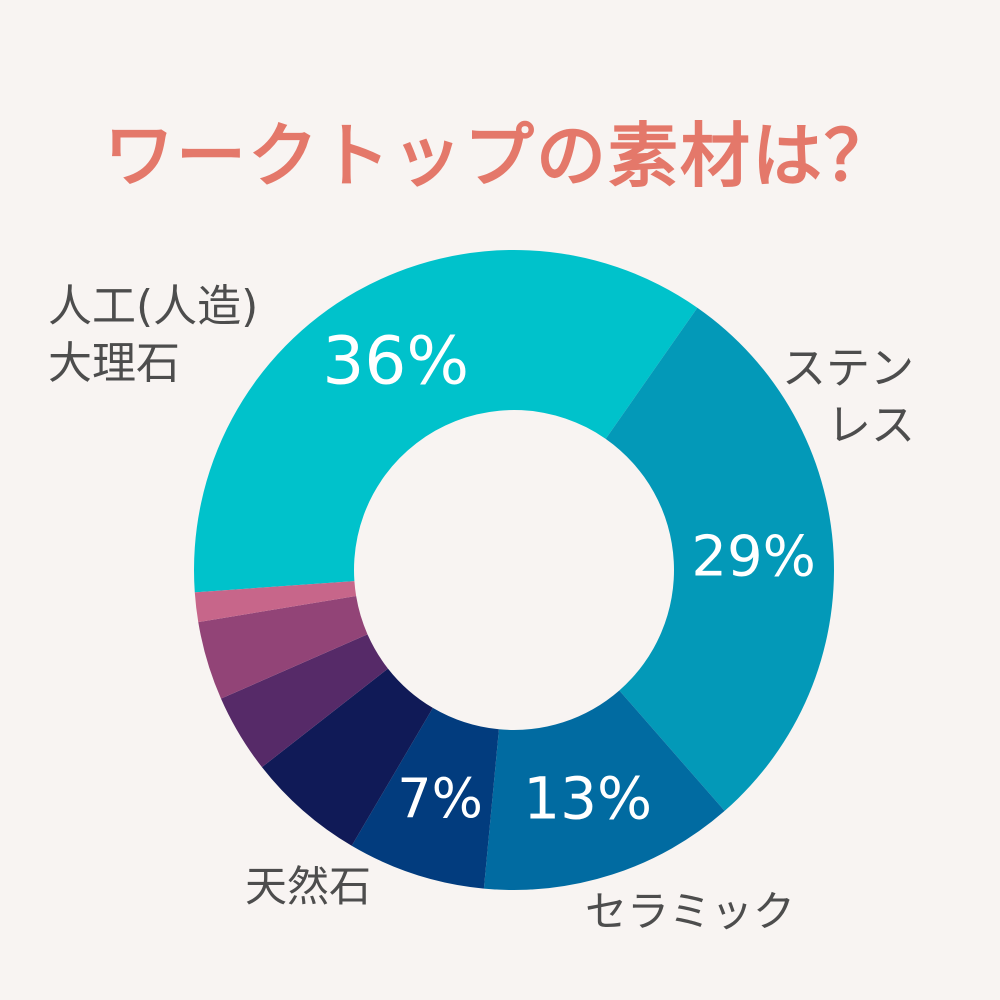 Image resolution: width=1000 pixels, height=1000 pixels. I want to click on legend-label-artificial-marble: 人工(人造) 大理石, so click(153, 335).